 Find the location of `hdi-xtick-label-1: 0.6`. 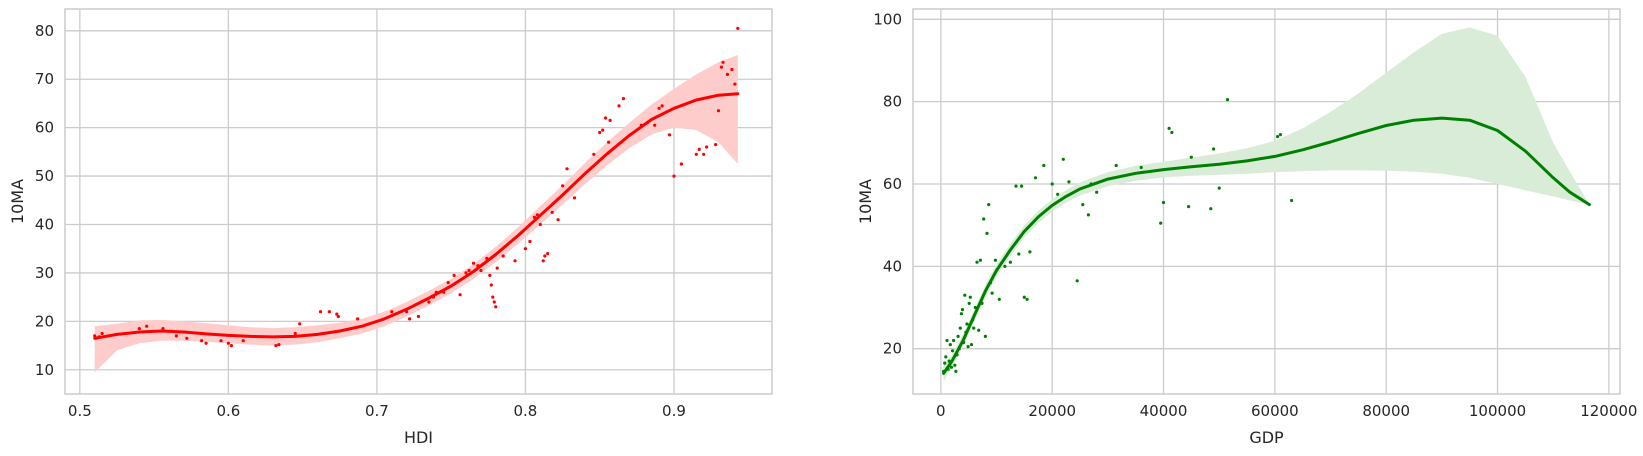

hdi-xtick-label-1: 0.6 is located at coordinates (228, 411).